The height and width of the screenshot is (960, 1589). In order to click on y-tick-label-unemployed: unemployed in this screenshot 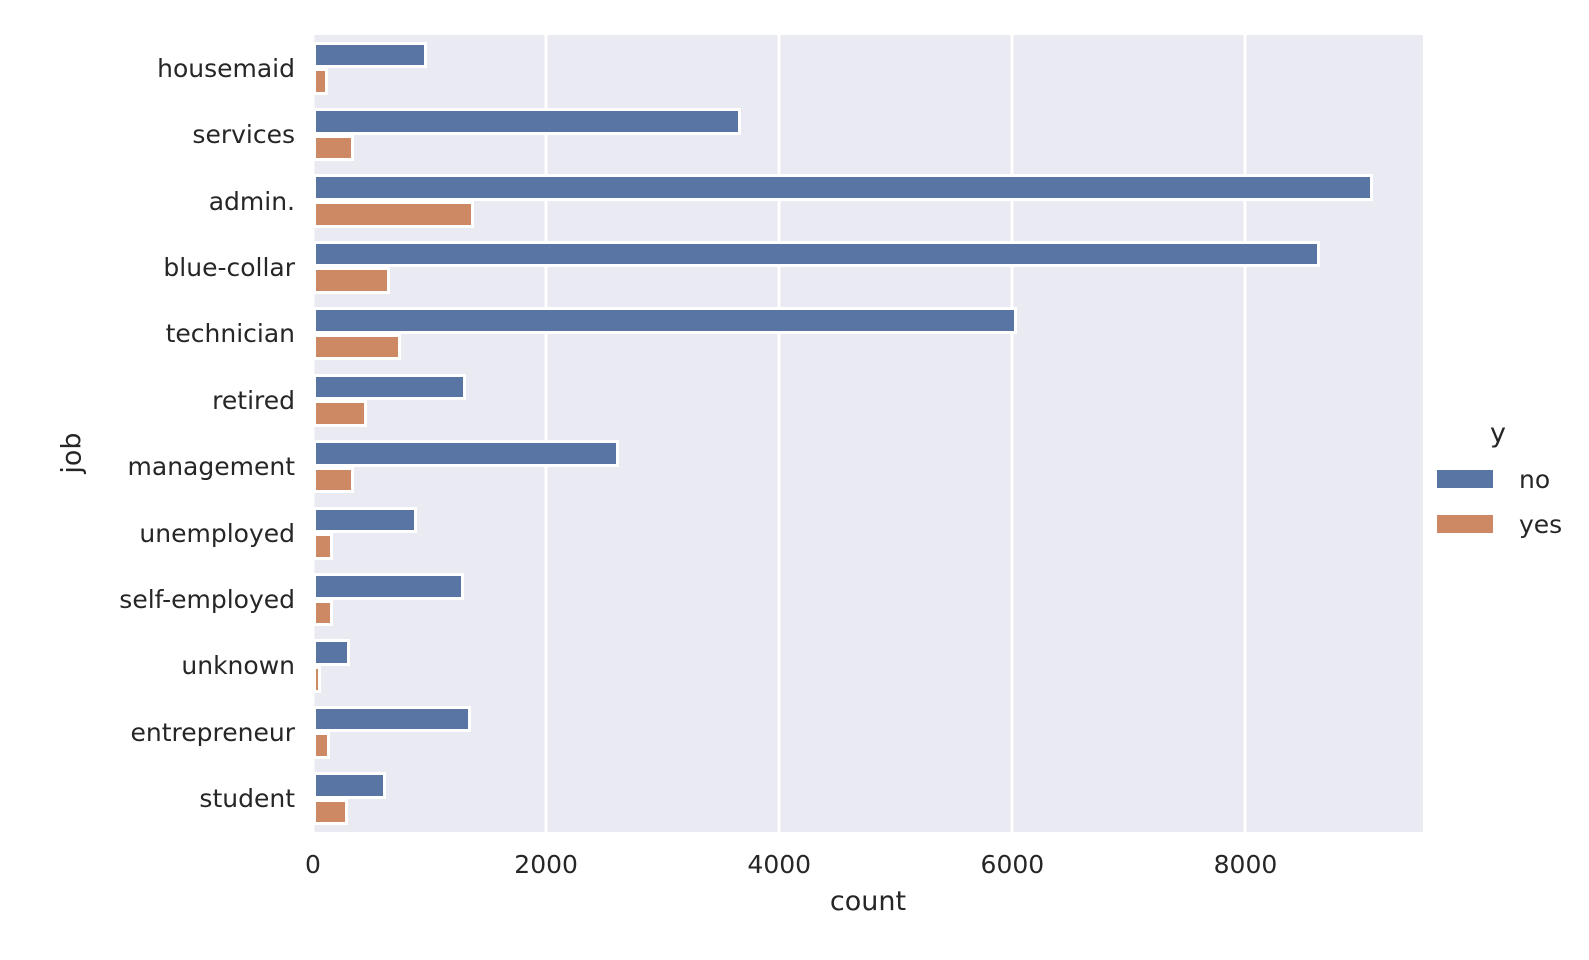, I will do `click(217, 533)`.